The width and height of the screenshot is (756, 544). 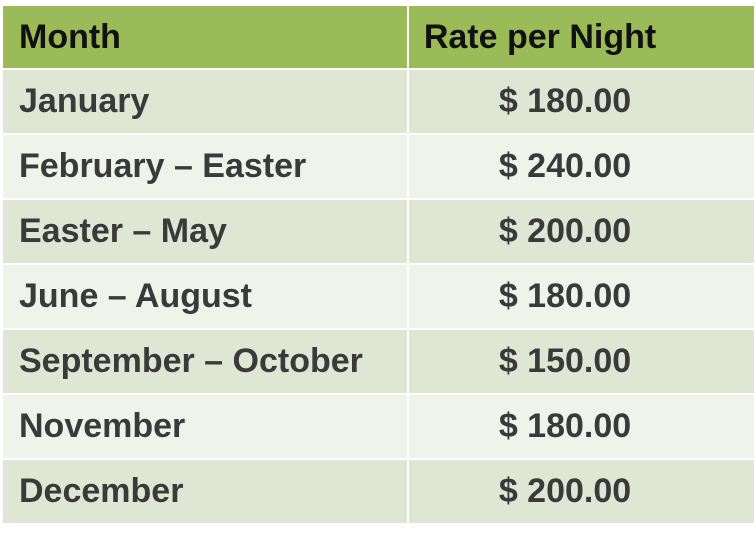 I want to click on table-row: January $ 180.00, so click(x=378, y=101).